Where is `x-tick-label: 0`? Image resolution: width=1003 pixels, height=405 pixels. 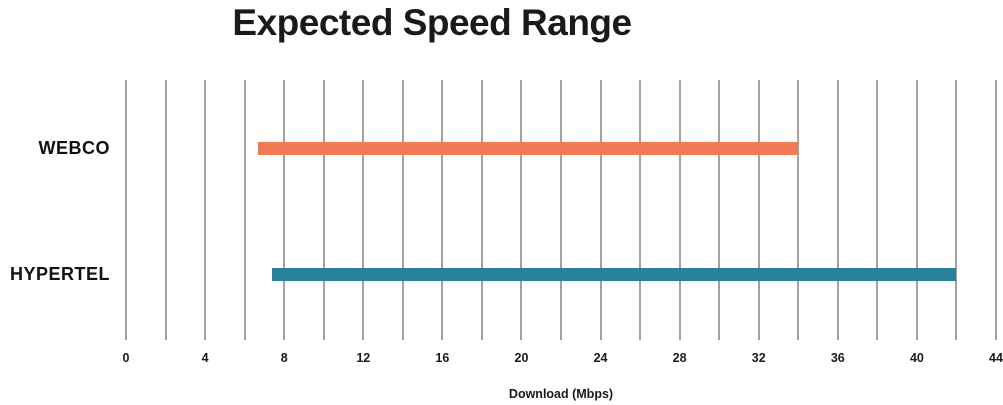
x-tick-label: 0 is located at coordinates (126, 358).